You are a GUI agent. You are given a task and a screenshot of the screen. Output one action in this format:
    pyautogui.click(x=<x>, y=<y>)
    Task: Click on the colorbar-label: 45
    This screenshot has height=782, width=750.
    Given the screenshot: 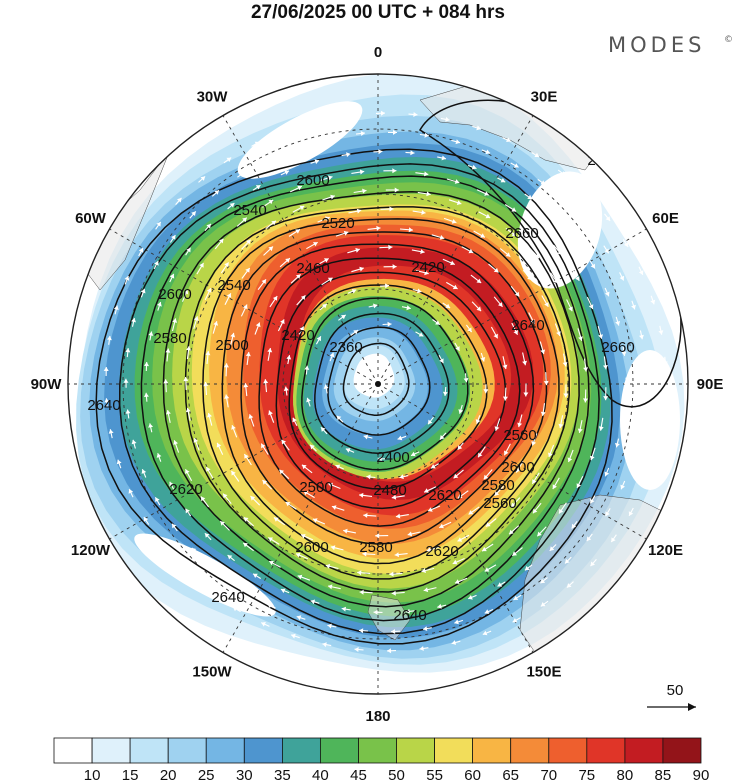 What is the action you would take?
    pyautogui.click(x=358, y=774)
    